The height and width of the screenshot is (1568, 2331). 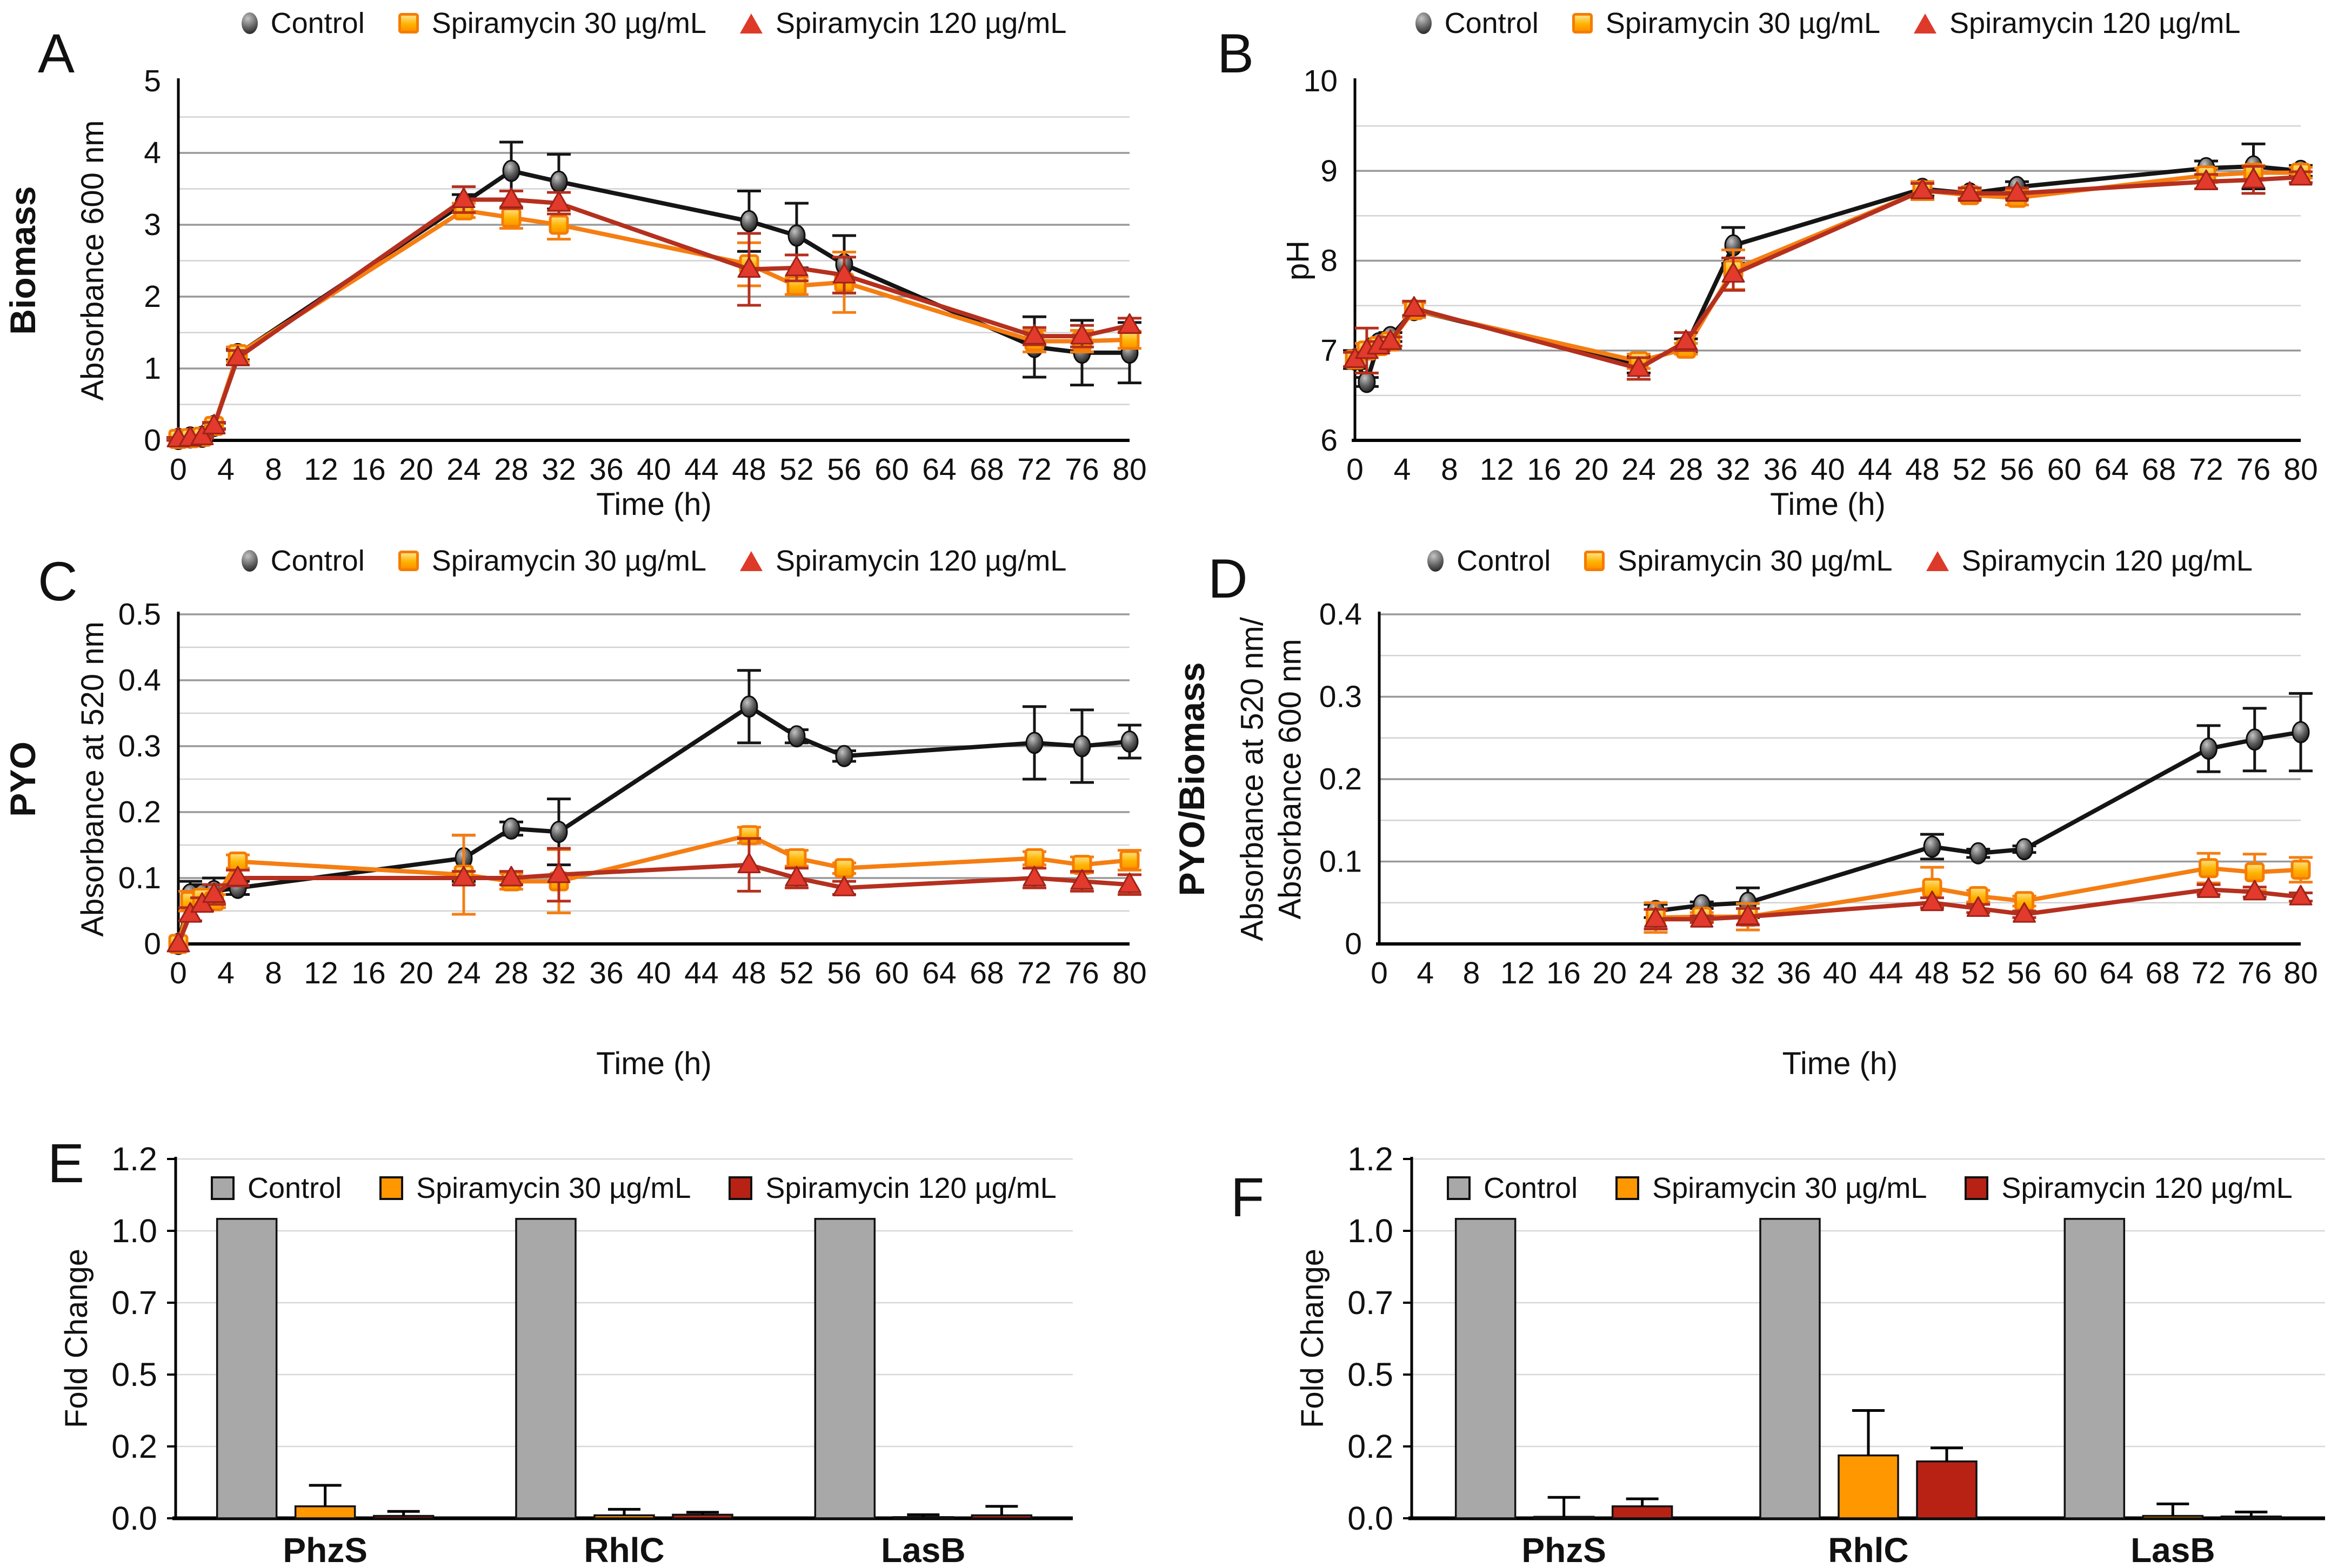 I want to click on legend-label: Spiramycin 30 µg/mL, so click(x=1743, y=23).